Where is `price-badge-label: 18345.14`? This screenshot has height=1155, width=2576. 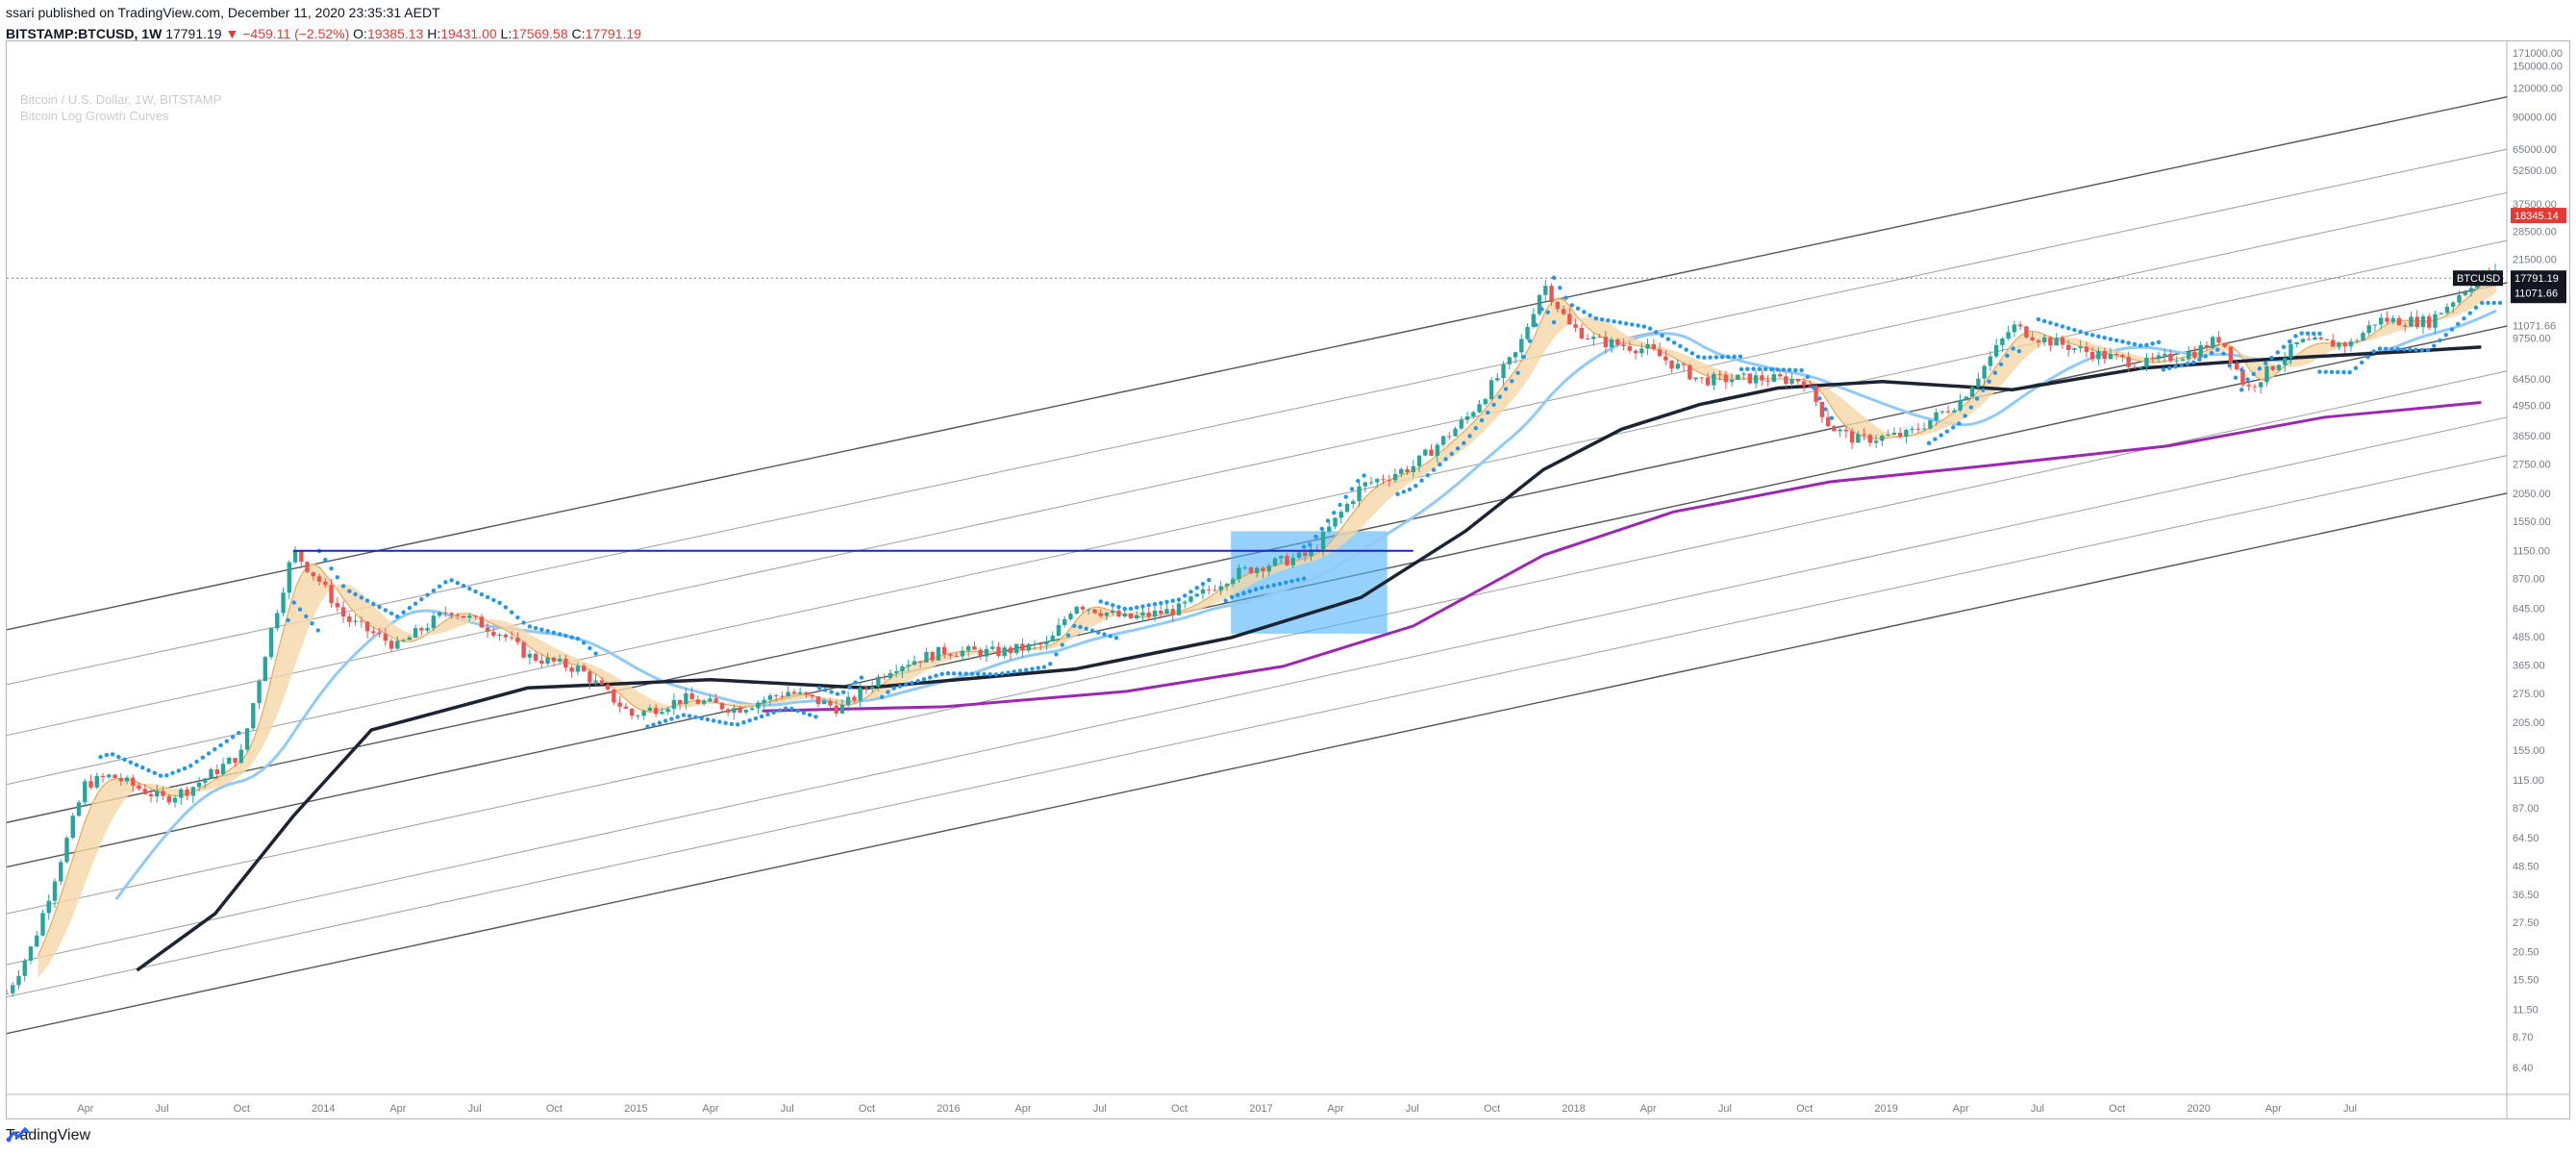 price-badge-label: 18345.14 is located at coordinates (2536, 216).